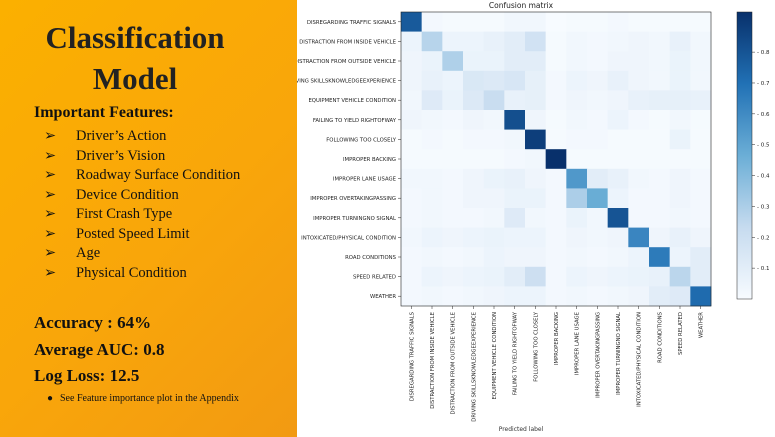 The height and width of the screenshot is (437, 775). I want to click on row-label: EQUIPMENT VEHICLE CONDITION, so click(352, 101).